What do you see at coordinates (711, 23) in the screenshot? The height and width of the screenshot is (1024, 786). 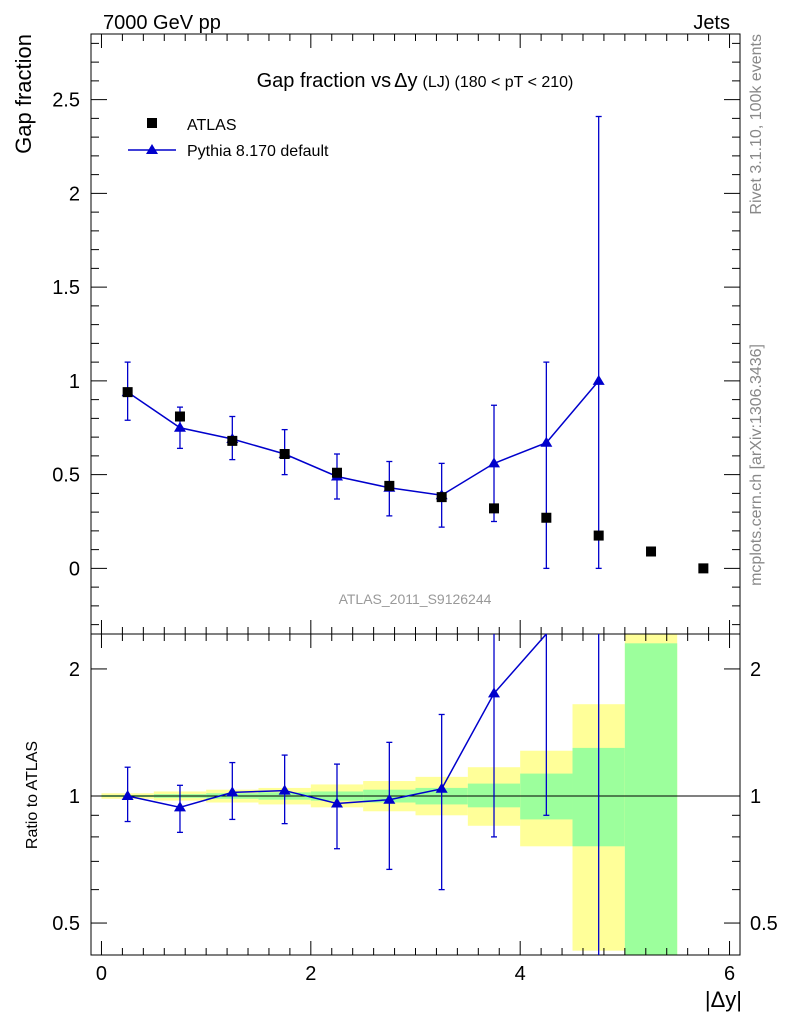 I see `header-process: Jets` at bounding box center [711, 23].